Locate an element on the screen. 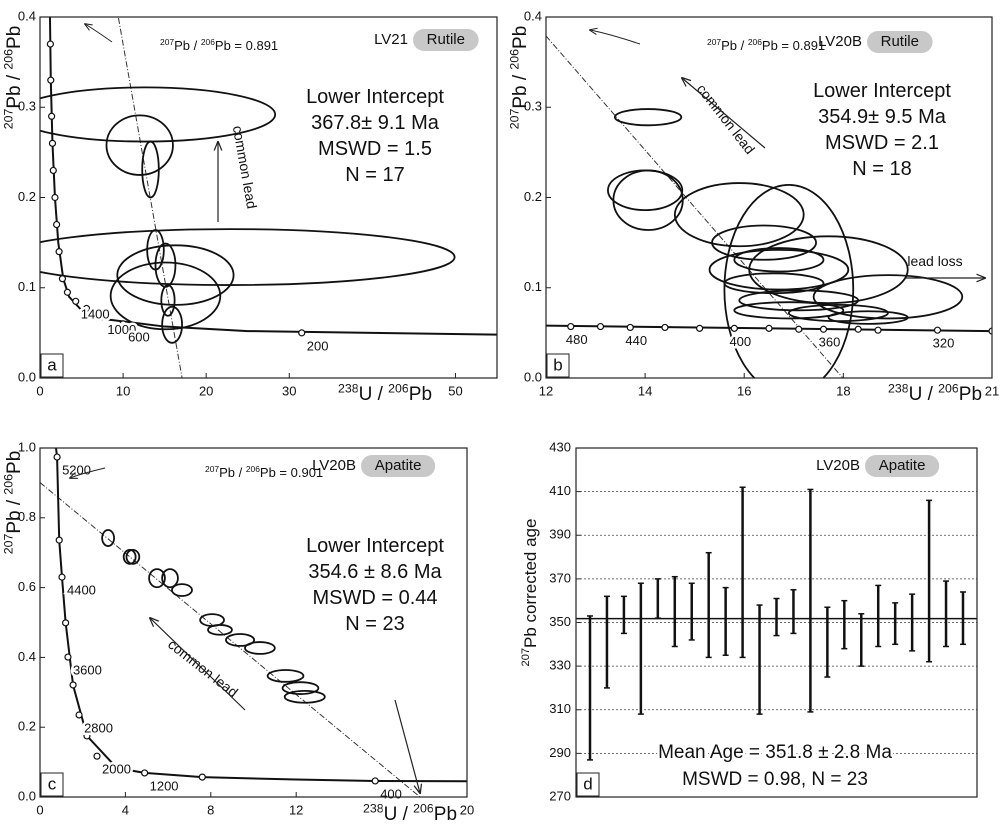  trend-arrow is located at coordinates (198, 664).